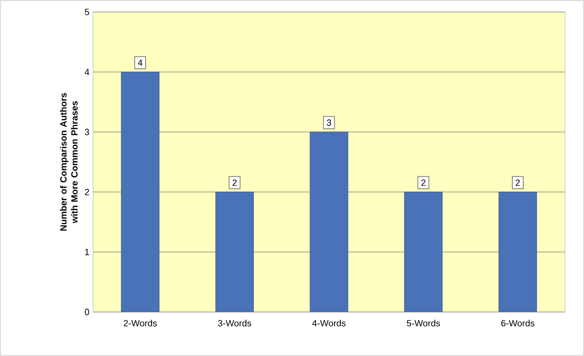  What do you see at coordinates (87, 12) in the screenshot?
I see `y-tick-label: 5` at bounding box center [87, 12].